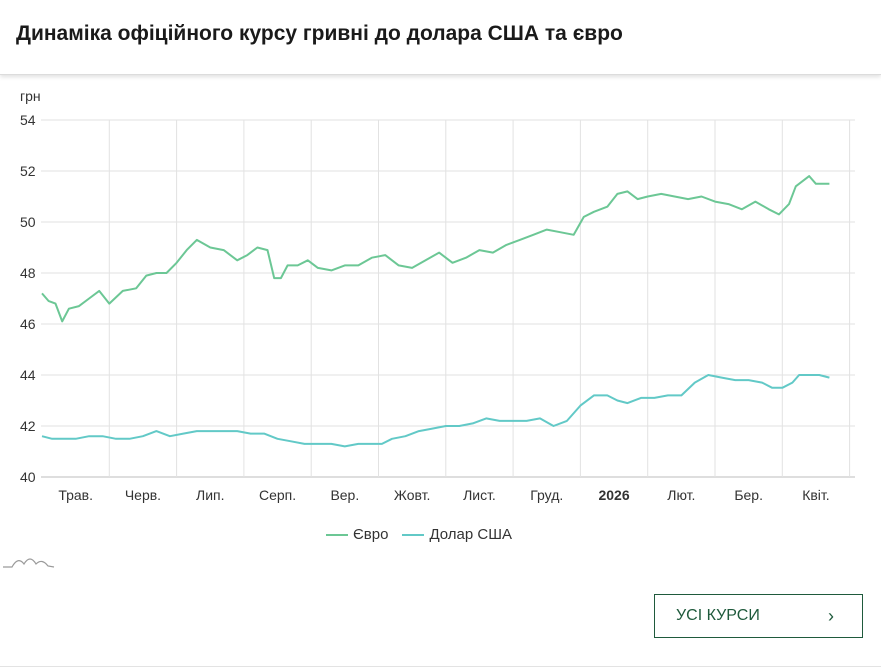 The image size is (881, 669). Describe the element at coordinates (412, 495) in the screenshot. I see `x-tick-label: Жовт.` at that location.